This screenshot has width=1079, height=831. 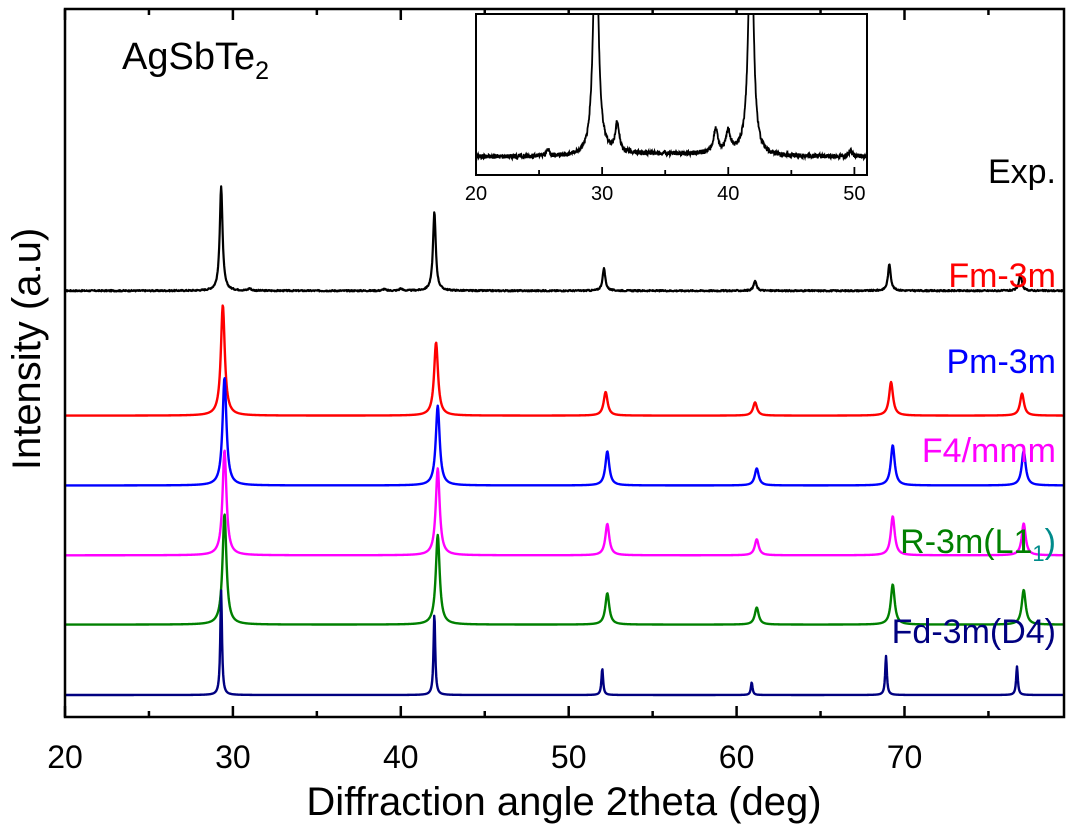 I want to click on inset-series-layer, so click(x=671, y=88).